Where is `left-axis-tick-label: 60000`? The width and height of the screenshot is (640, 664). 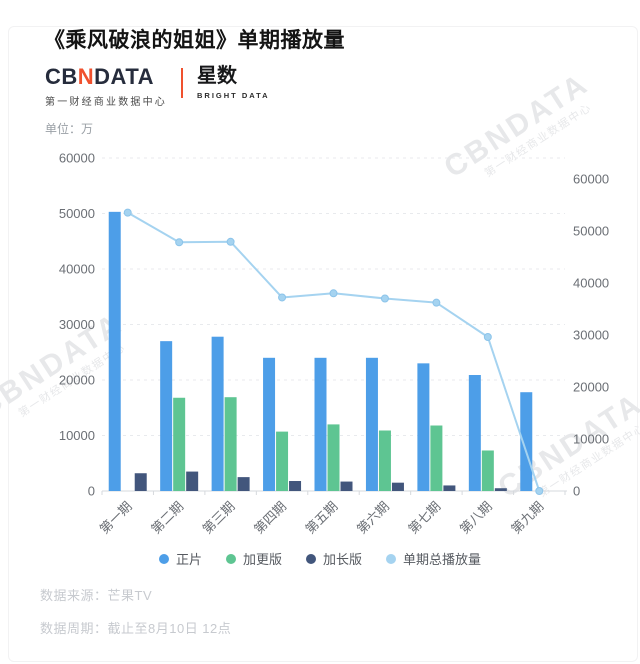
left-axis-tick-label: 60000 is located at coordinates (77, 158).